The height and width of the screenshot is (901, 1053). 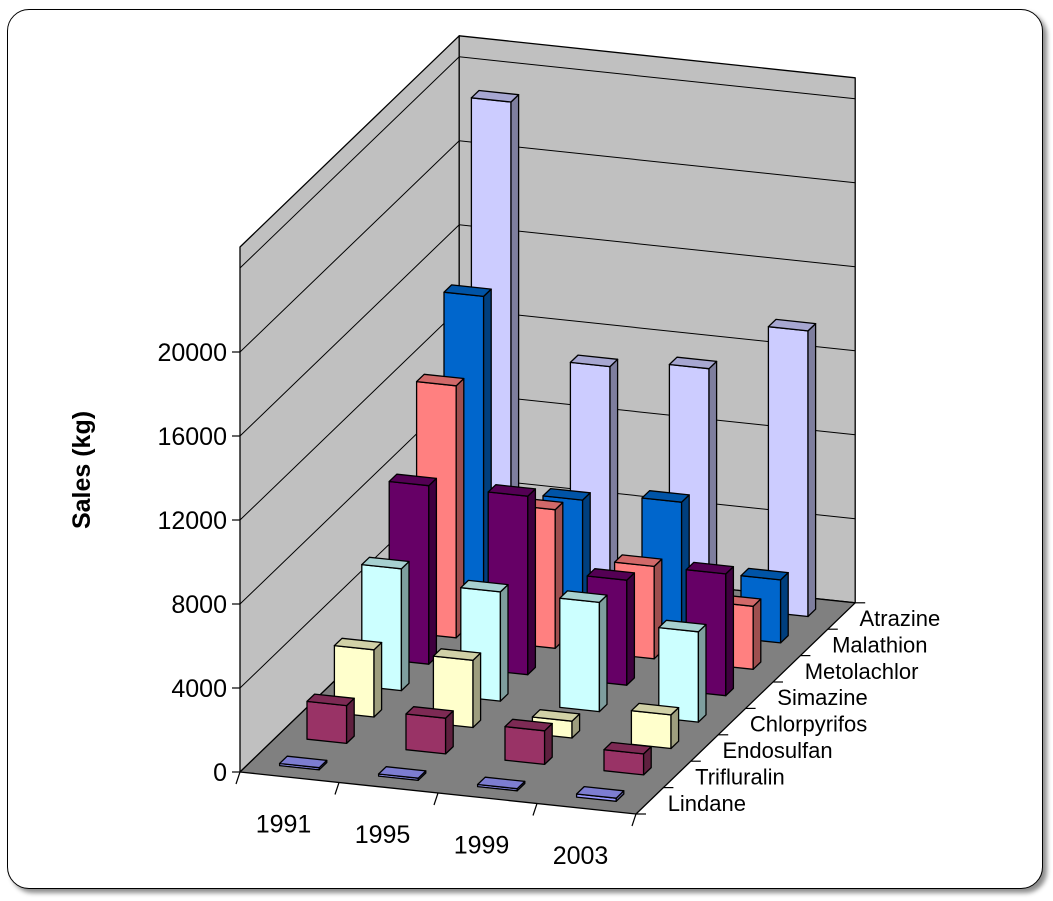 What do you see at coordinates (192, 353) in the screenshot?
I see `y-tick-label: 20000` at bounding box center [192, 353].